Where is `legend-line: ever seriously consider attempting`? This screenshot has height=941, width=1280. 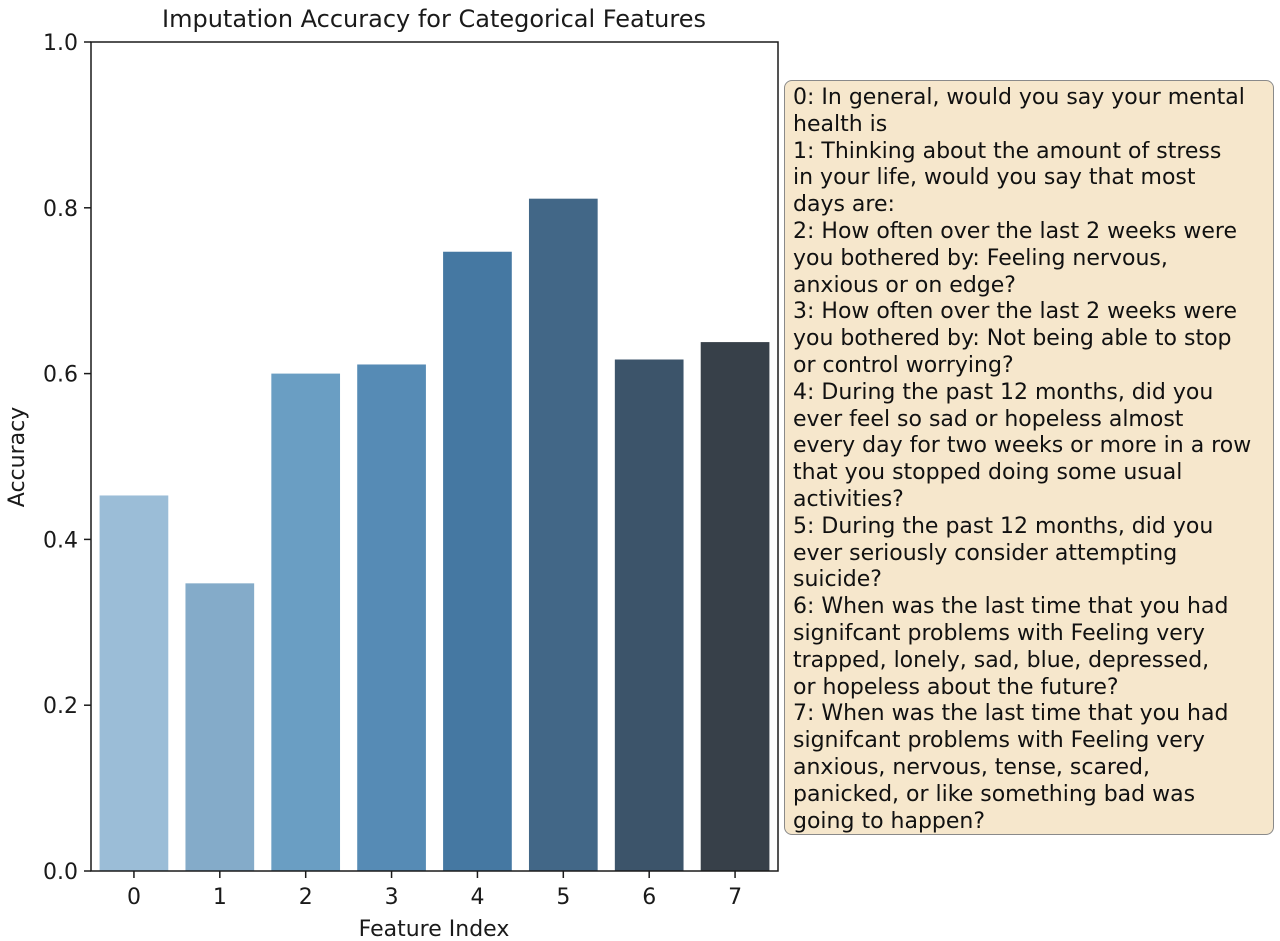 legend-line: ever seriously consider attempting is located at coordinates (985, 553).